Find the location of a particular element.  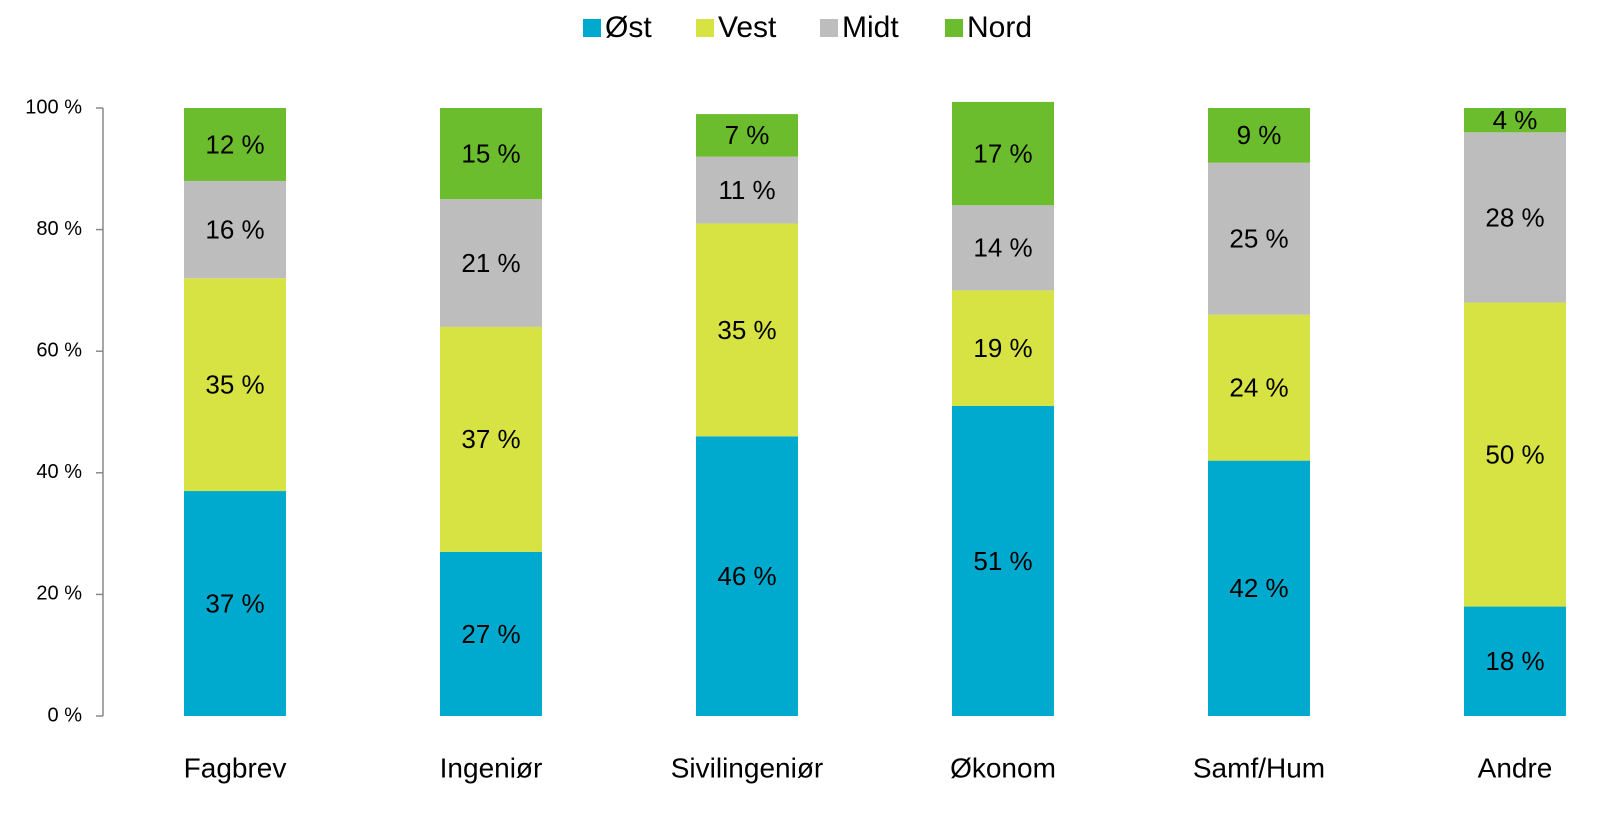

data-label: 12 % is located at coordinates (234, 144).